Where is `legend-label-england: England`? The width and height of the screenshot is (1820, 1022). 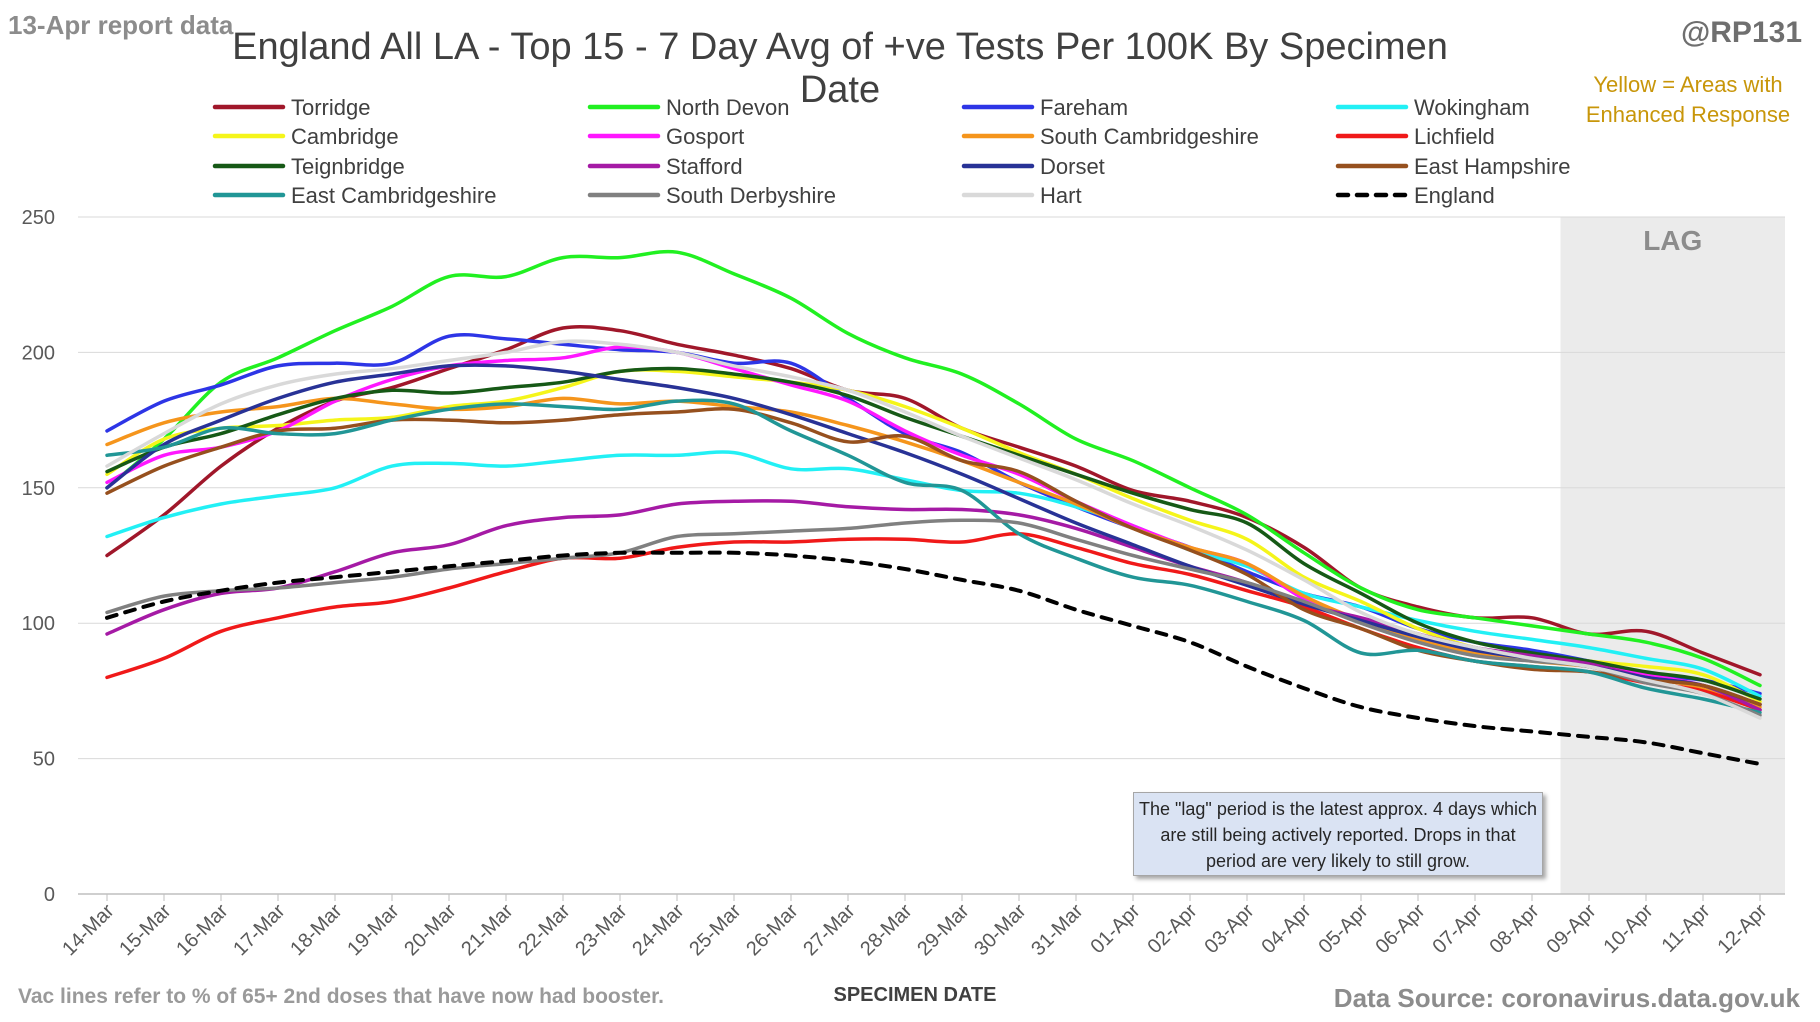
legend-label-england: England is located at coordinates (1454, 195).